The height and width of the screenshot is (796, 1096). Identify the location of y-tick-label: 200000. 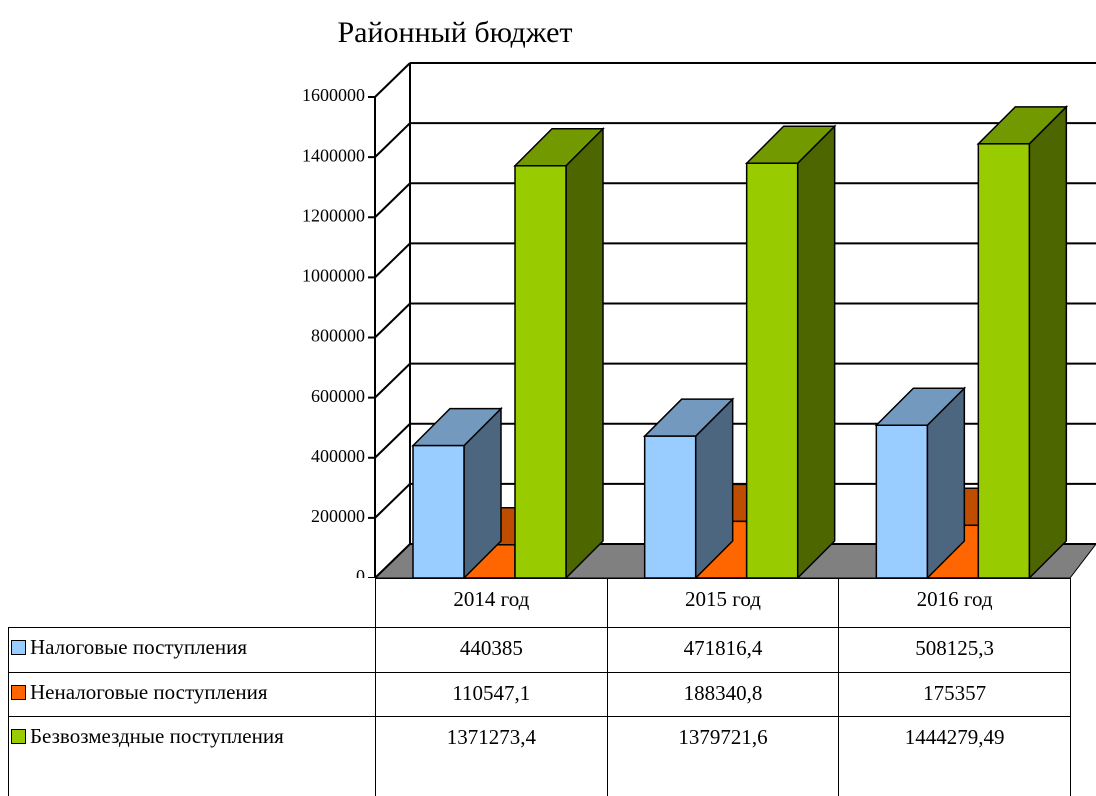
(338, 516).